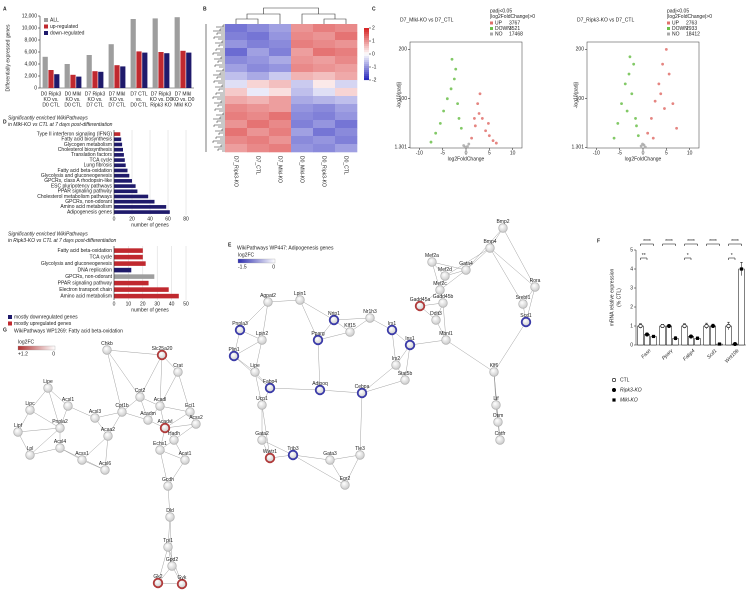 This screenshot has height=592, width=749. I want to click on significance-label: *, so click(688, 256).